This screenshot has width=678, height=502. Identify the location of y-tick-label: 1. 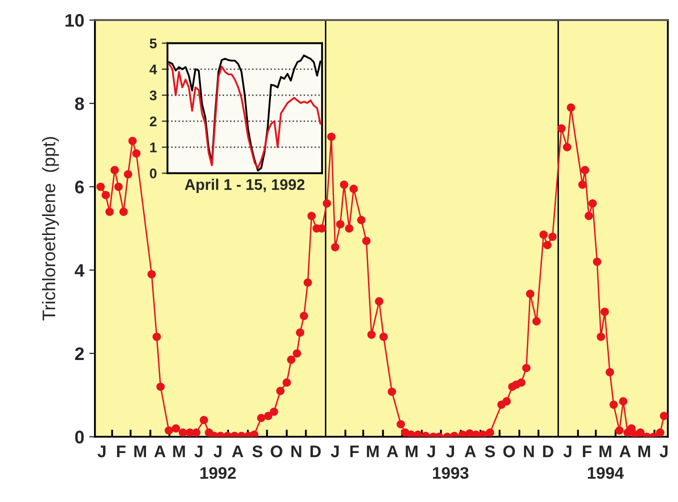
(153, 147).